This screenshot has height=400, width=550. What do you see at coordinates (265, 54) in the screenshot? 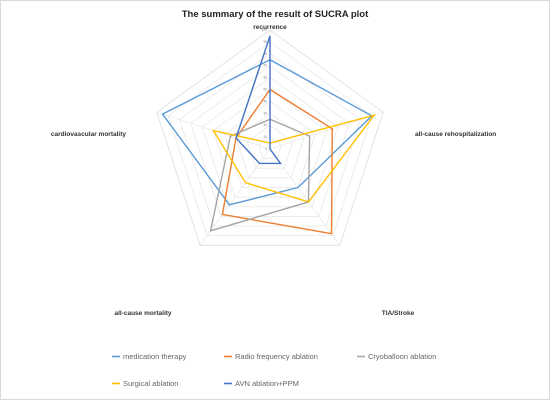
I see `tick-label: 80` at bounding box center [265, 54].